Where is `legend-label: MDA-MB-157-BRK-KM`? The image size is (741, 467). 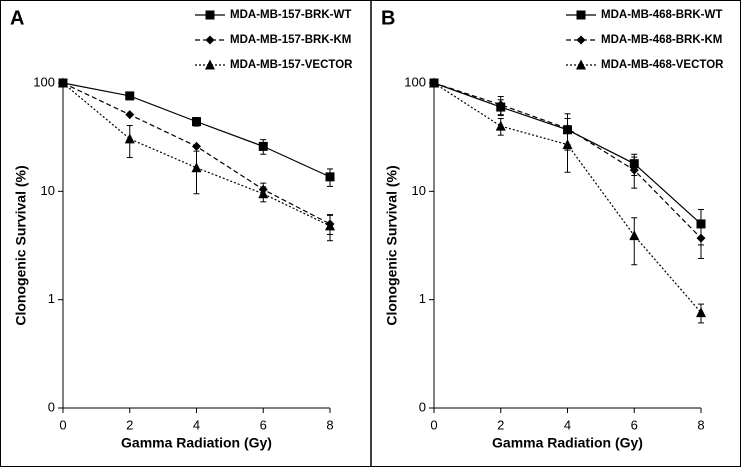
legend-label: MDA-MB-157-BRK-KM is located at coordinates (290, 40).